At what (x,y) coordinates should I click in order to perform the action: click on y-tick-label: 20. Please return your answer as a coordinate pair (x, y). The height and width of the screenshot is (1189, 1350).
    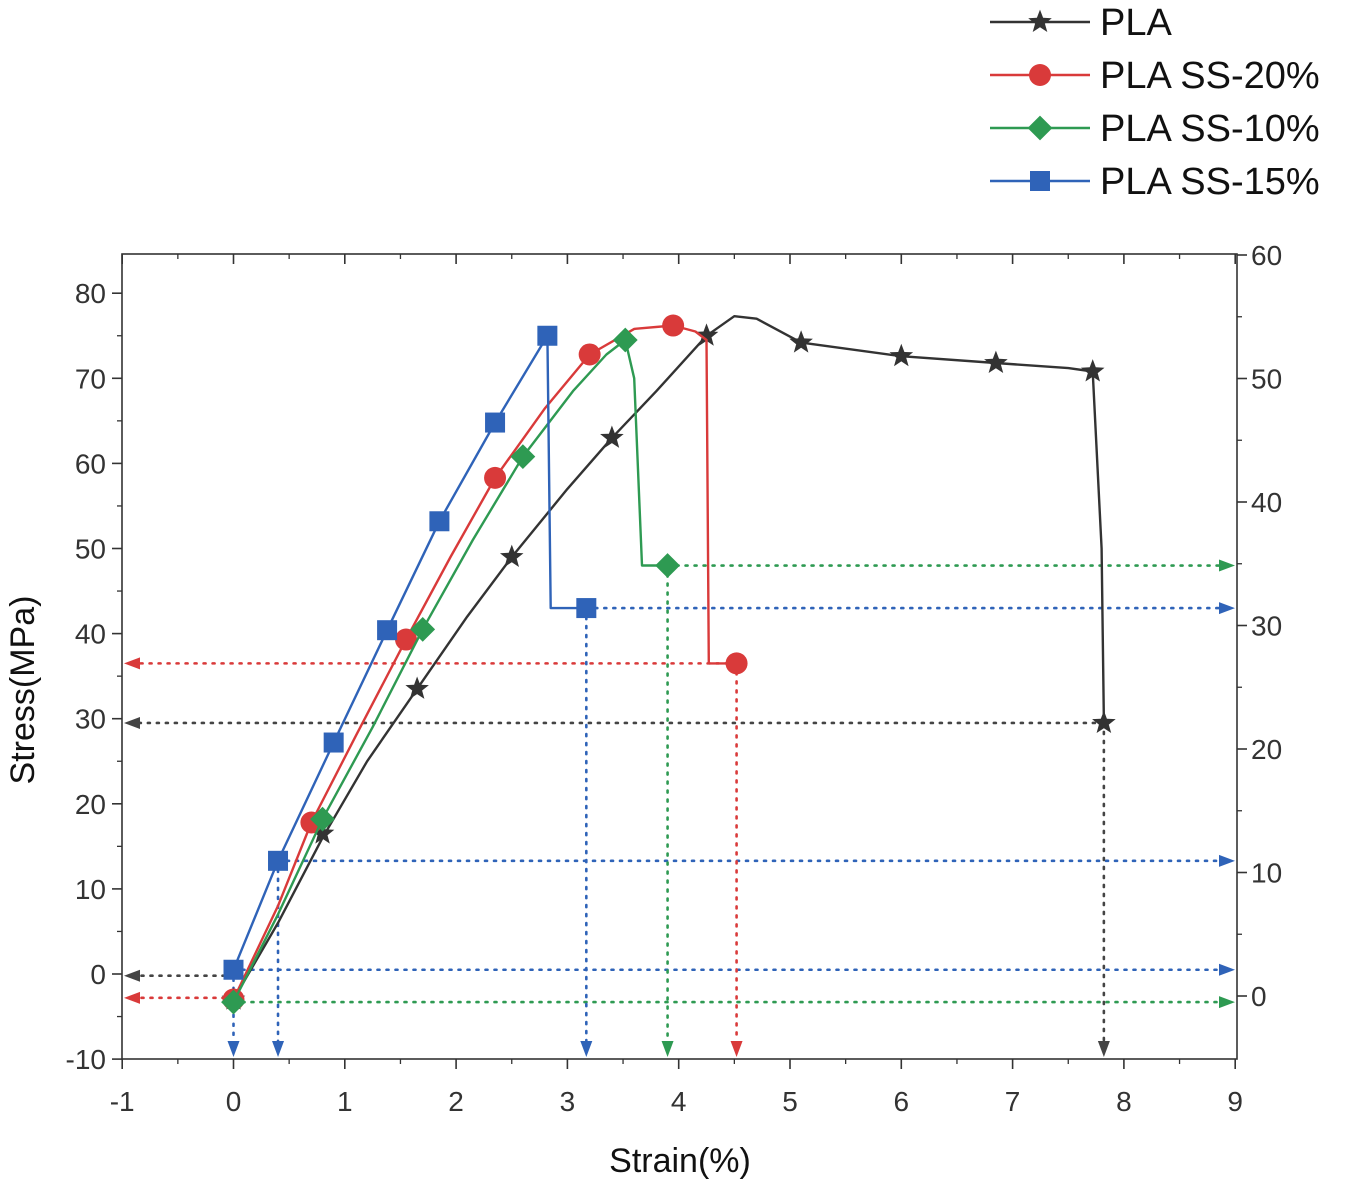
    Looking at the image, I should click on (90, 804).